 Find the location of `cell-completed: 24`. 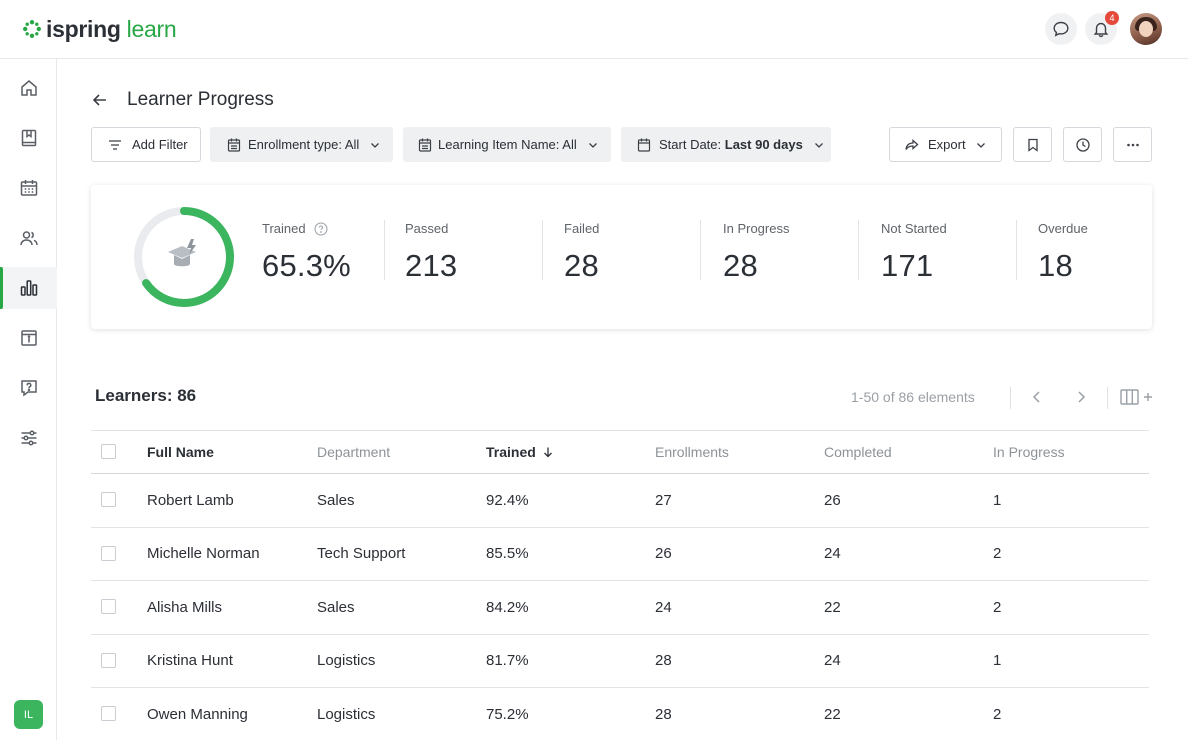

cell-completed: 24 is located at coordinates (832, 554).